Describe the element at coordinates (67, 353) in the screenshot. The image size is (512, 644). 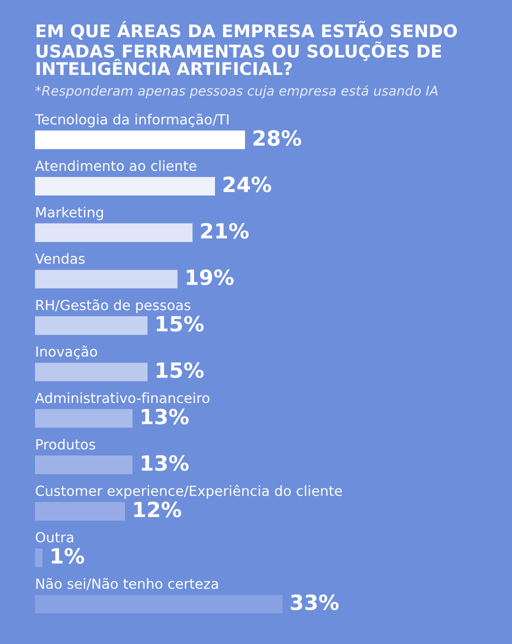
I see `y-tick-label: Inovação` at that location.